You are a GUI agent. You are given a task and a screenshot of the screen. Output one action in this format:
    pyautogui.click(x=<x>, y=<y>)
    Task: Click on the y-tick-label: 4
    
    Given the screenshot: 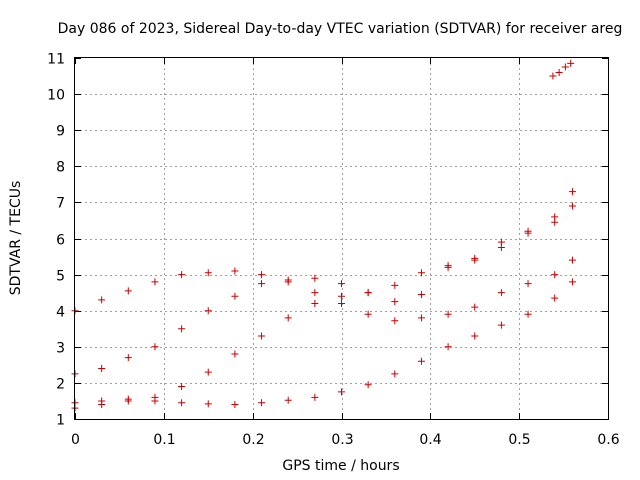 What is the action you would take?
    pyautogui.click(x=60, y=313)
    